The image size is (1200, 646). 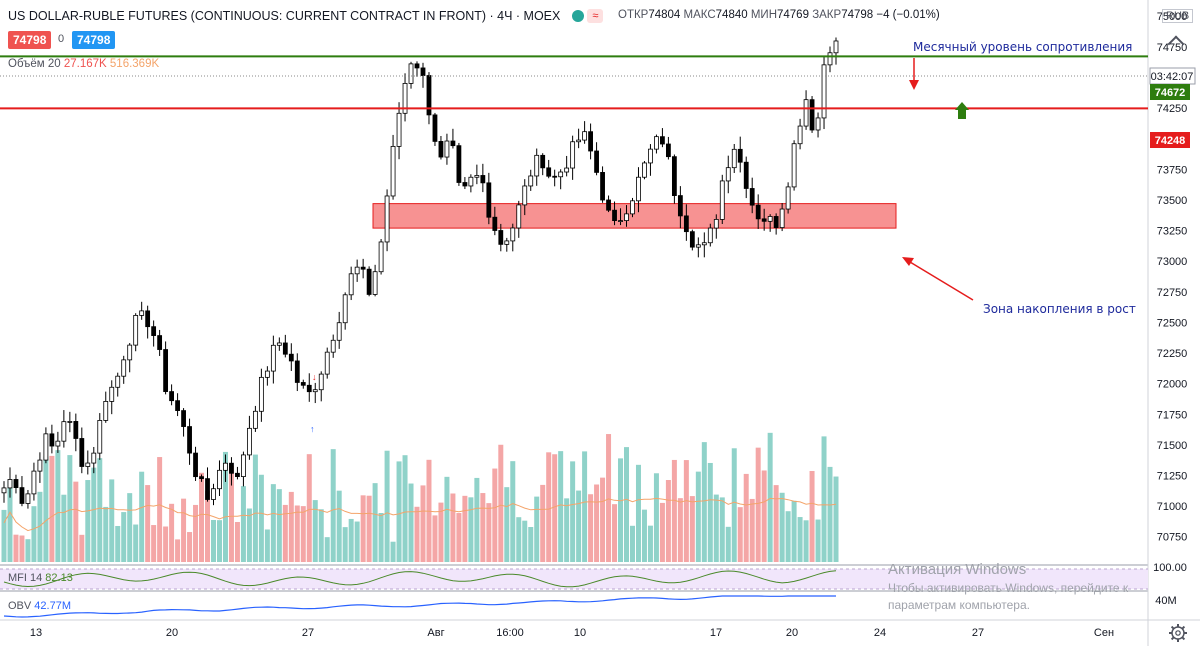 I want to click on currency-label: RUB, so click(x=1178, y=16).